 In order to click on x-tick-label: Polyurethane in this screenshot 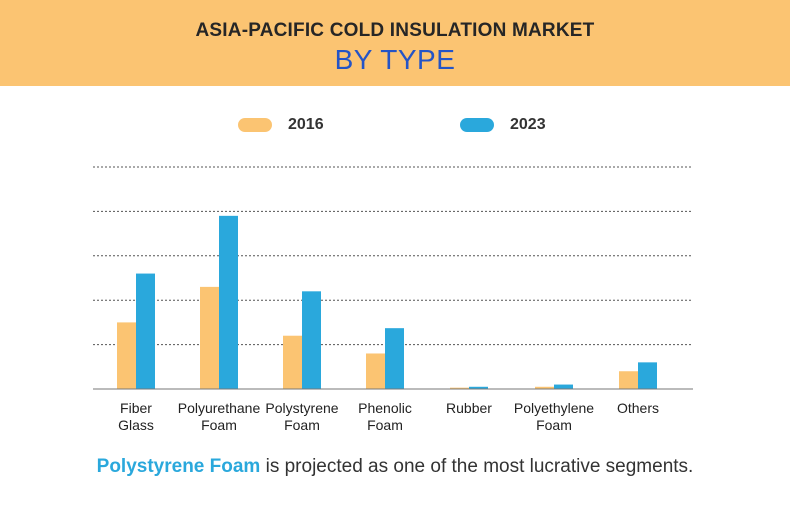, I will do `click(219, 408)`.